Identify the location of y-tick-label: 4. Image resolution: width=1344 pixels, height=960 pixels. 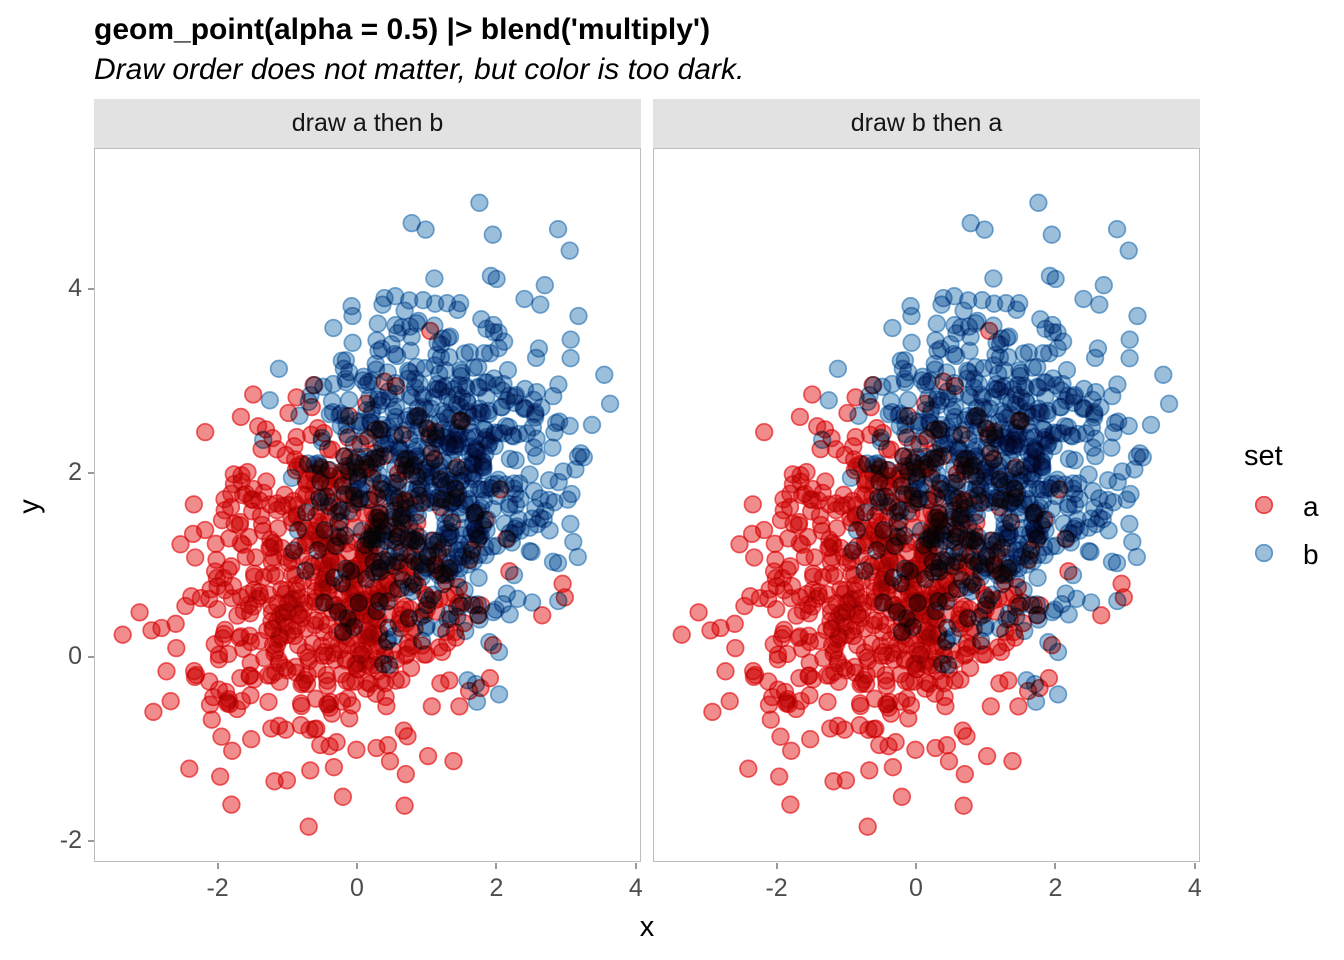
(75, 288).